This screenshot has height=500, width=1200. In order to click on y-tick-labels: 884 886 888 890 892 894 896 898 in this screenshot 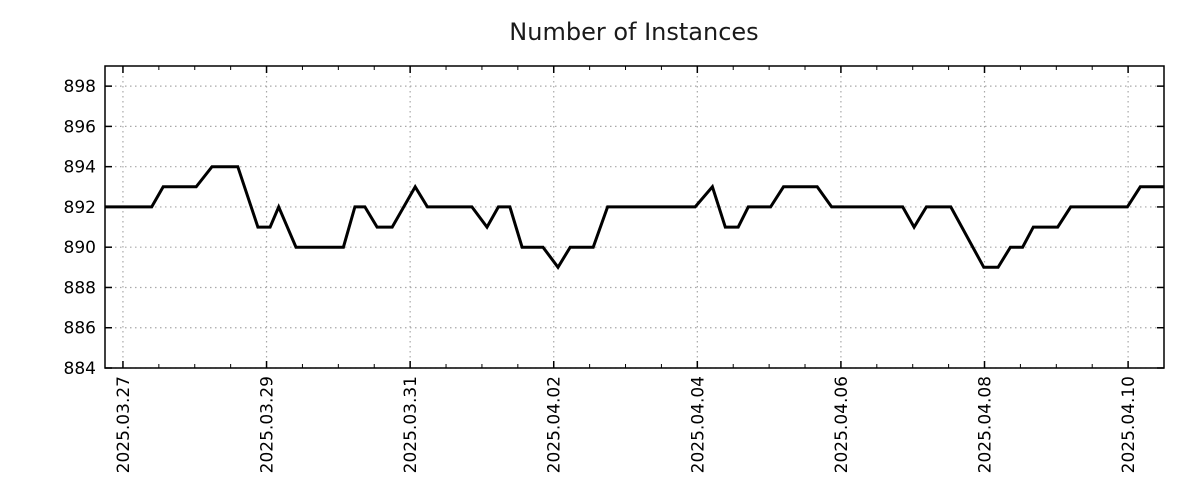, I will do `click(80, 228)`.